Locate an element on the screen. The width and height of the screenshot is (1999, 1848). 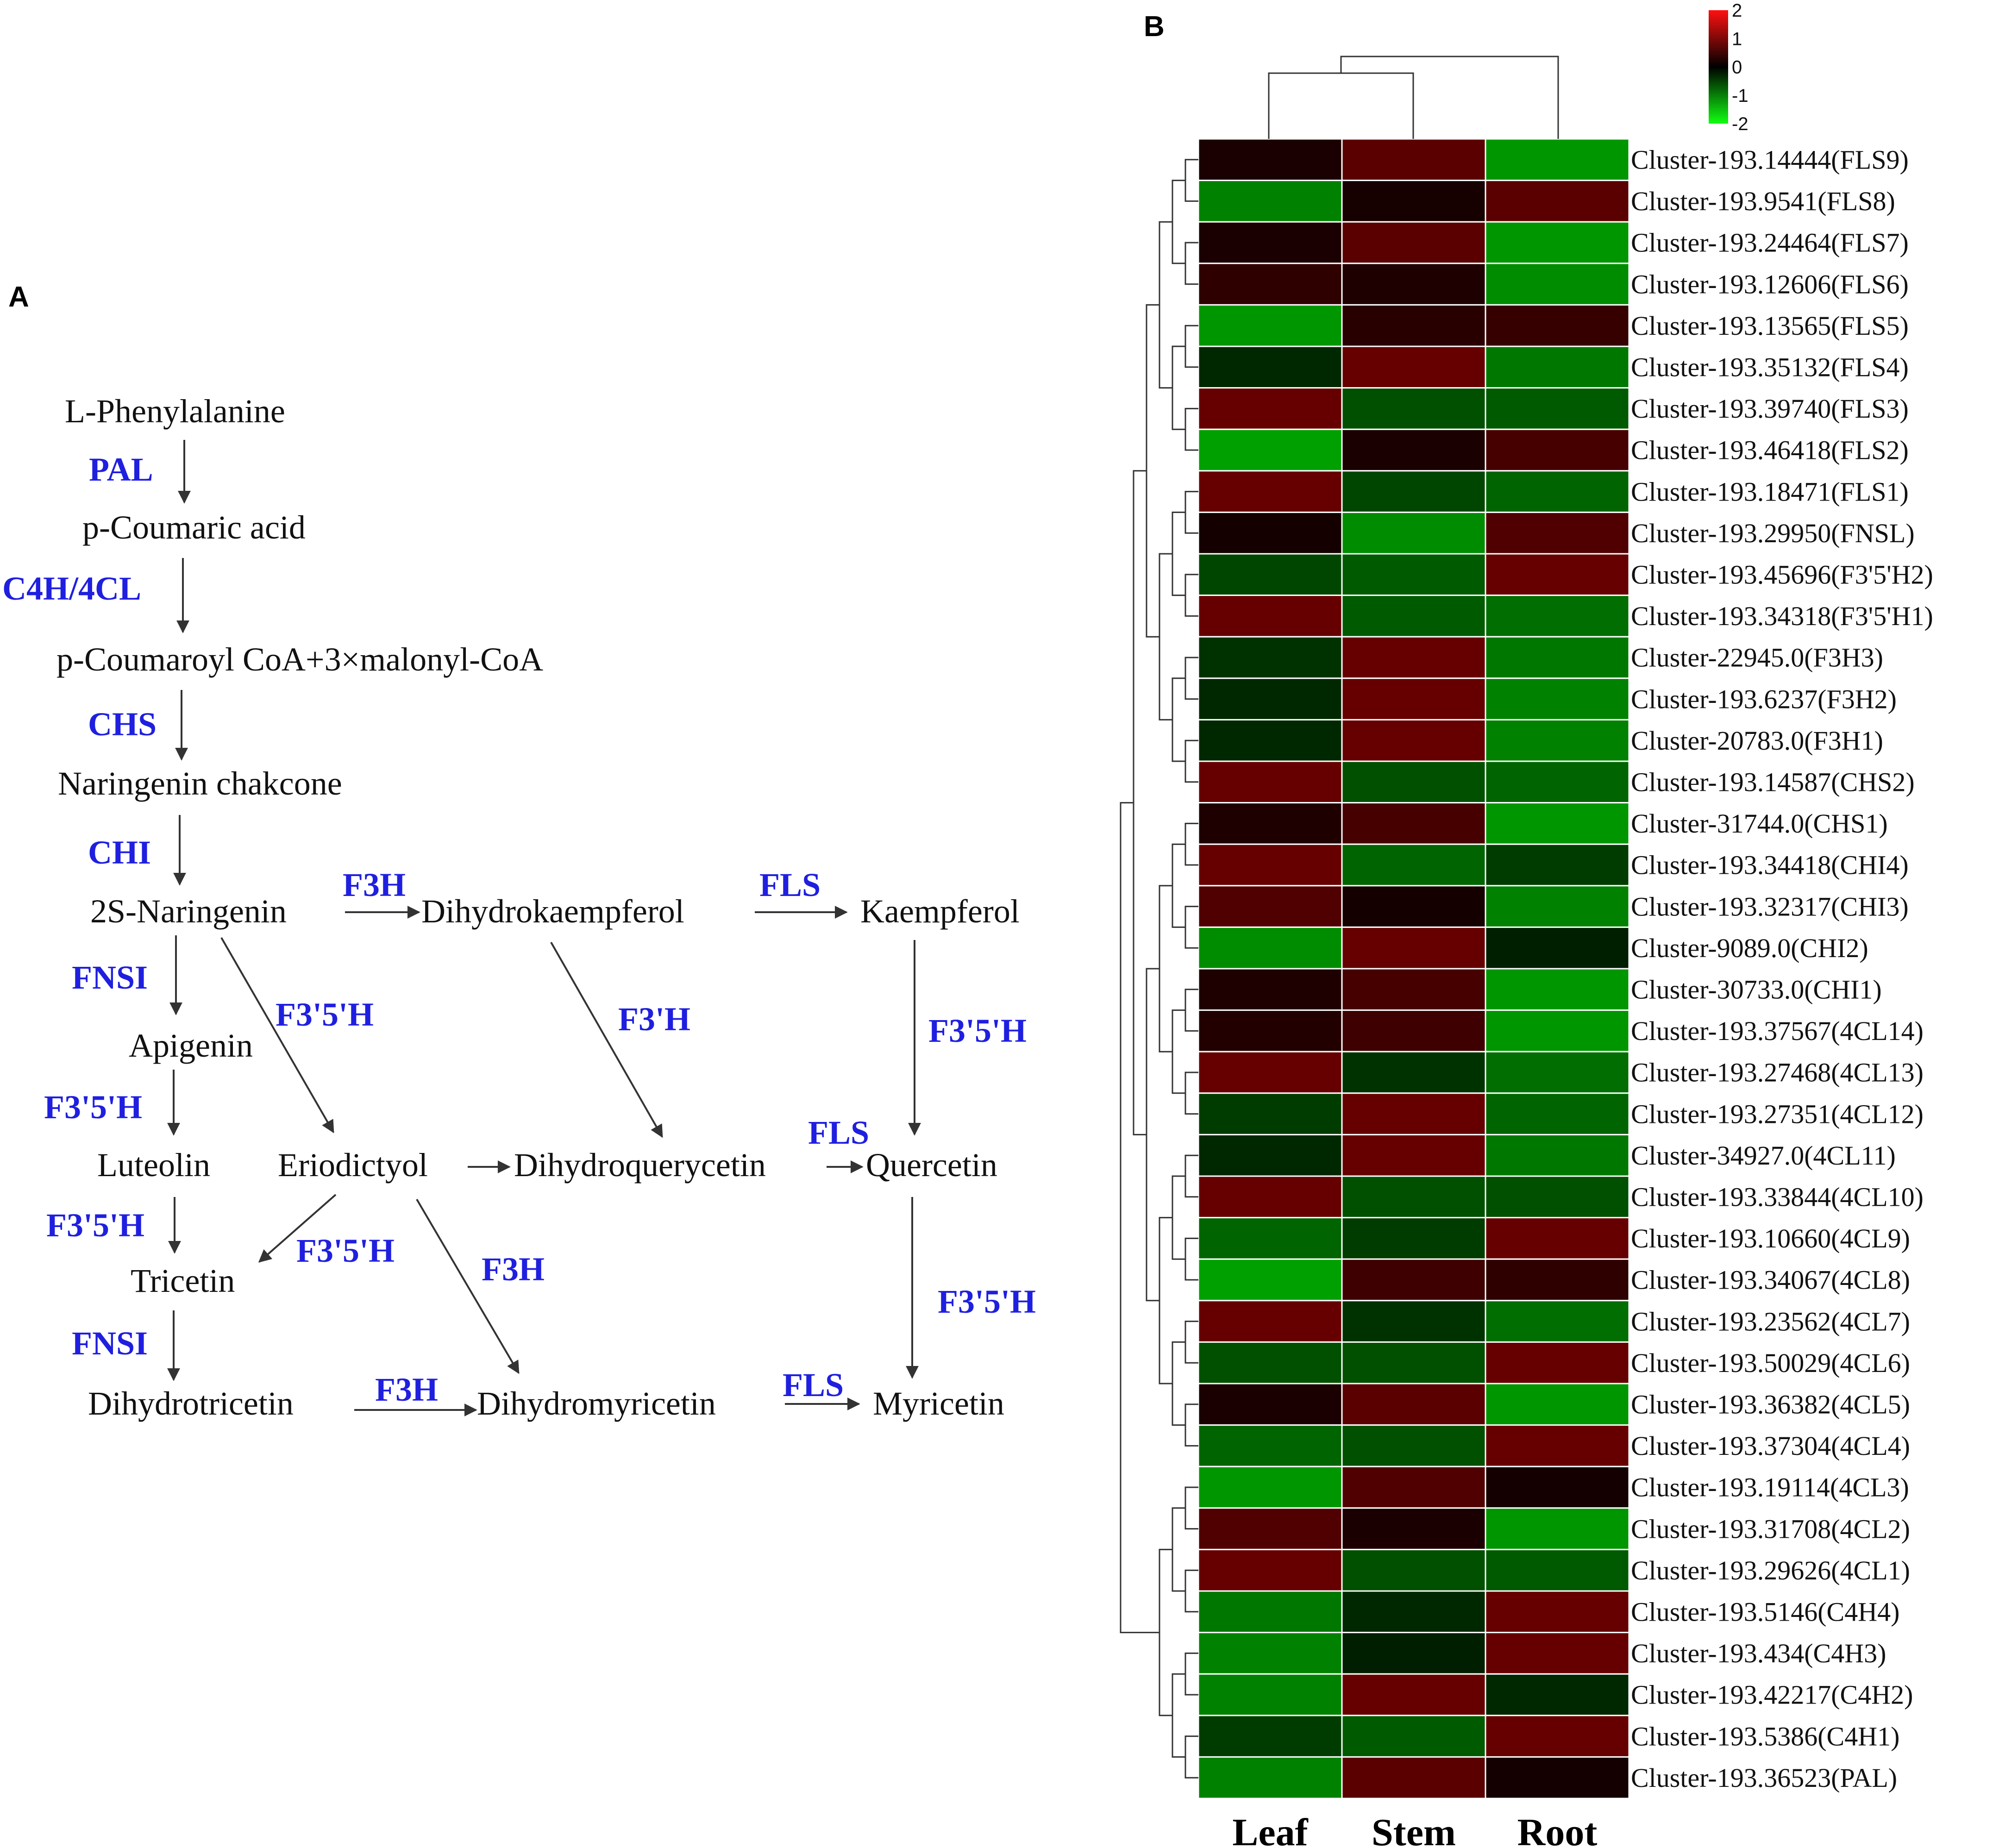
colorbar-tick-label: 1 is located at coordinates (1737, 39).